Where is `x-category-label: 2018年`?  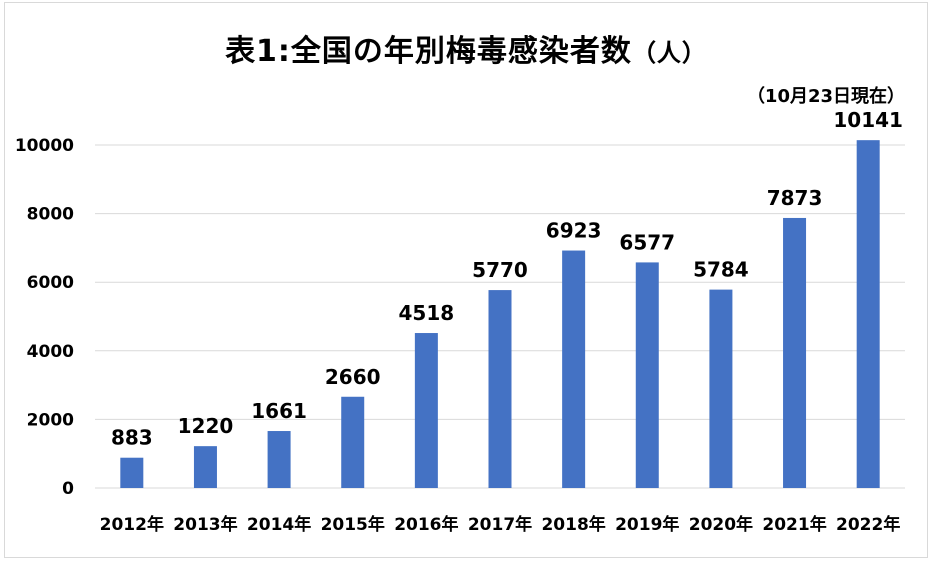
x-category-label: 2018年 is located at coordinates (573, 524).